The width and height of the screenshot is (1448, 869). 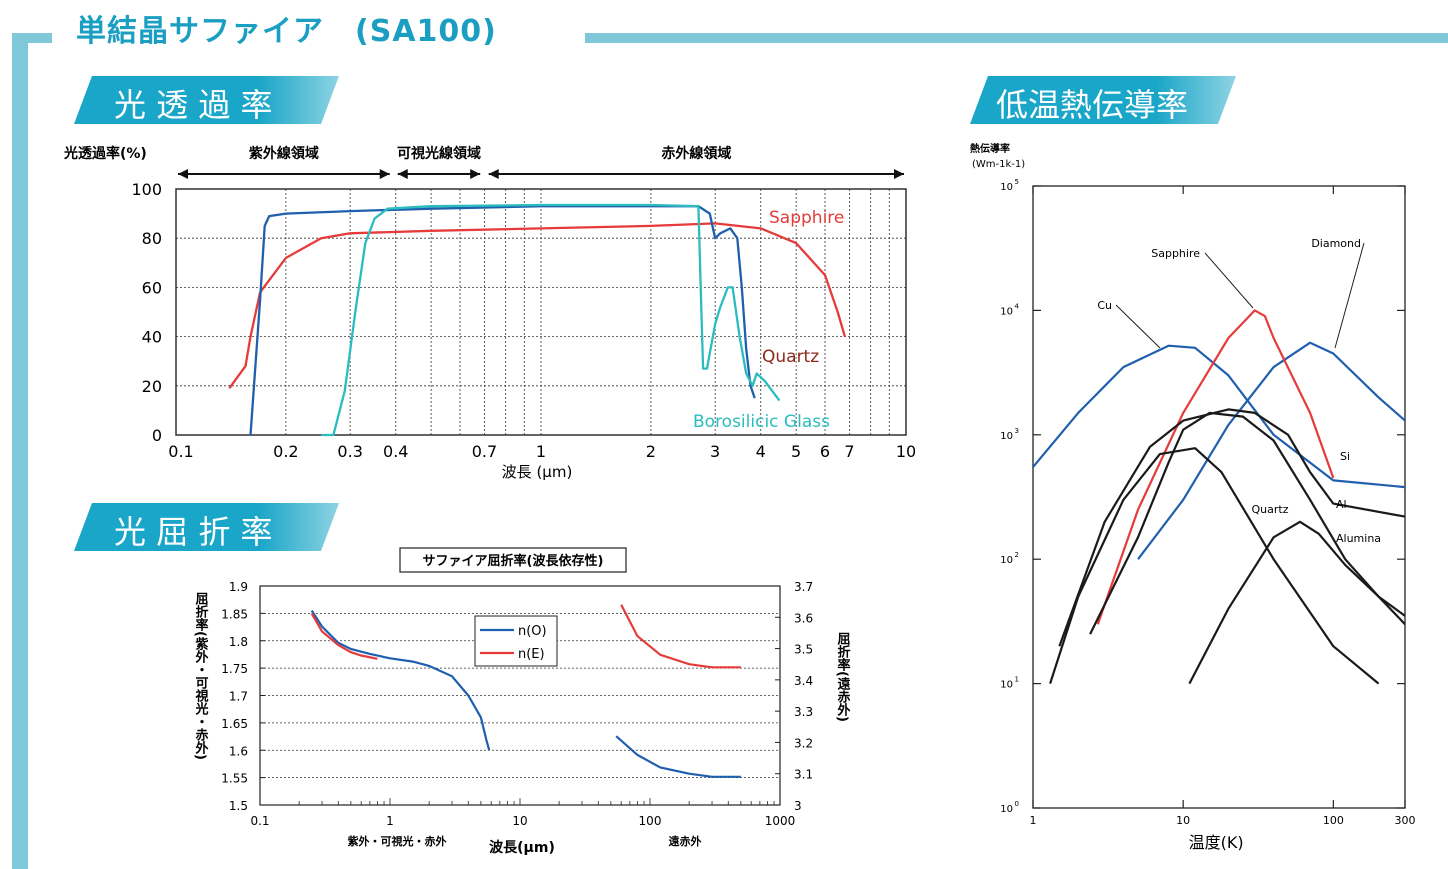 What do you see at coordinates (285, 451) in the screenshot?
I see `x-tick-label: 0.2` at bounding box center [285, 451].